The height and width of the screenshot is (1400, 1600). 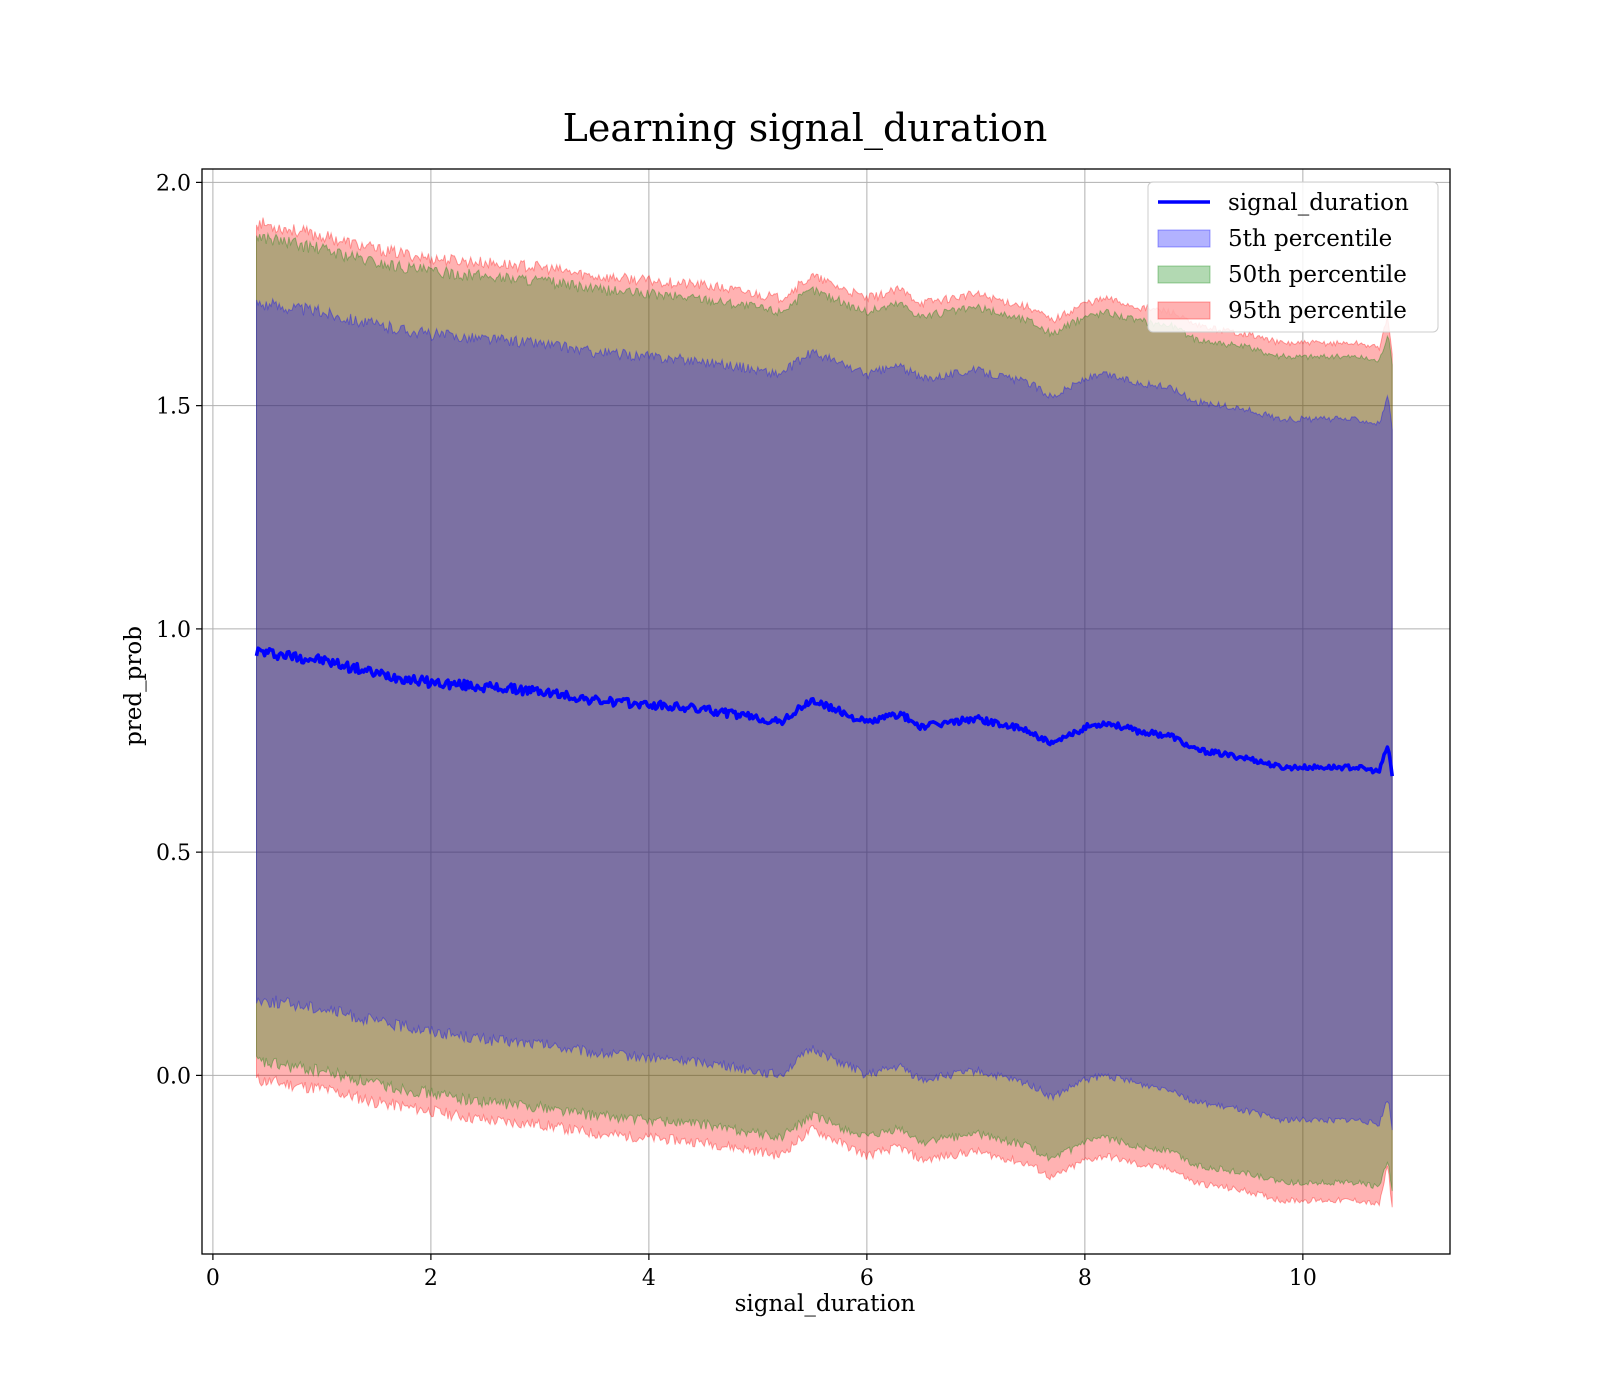 What do you see at coordinates (1317, 275) in the screenshot?
I see `legend-label-2: 50th percentile` at bounding box center [1317, 275].